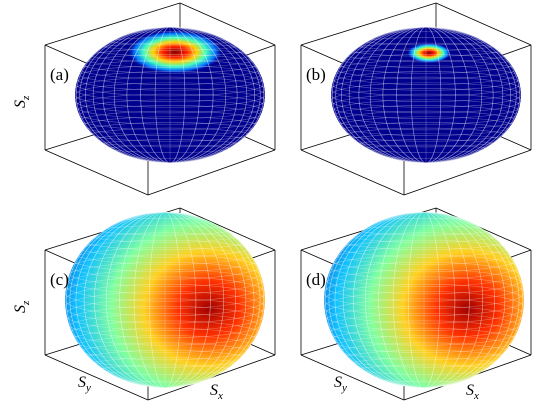  I want to click on axis-symbol: S, so click(338, 382).